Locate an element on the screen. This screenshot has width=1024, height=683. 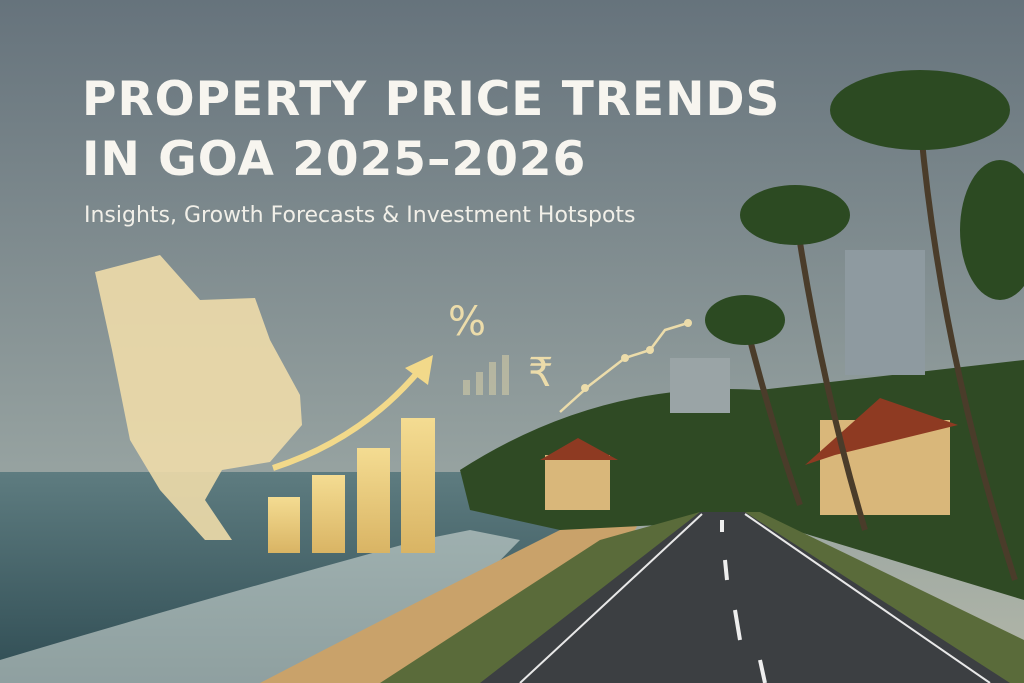
road-edges is located at coordinates (755, 598).